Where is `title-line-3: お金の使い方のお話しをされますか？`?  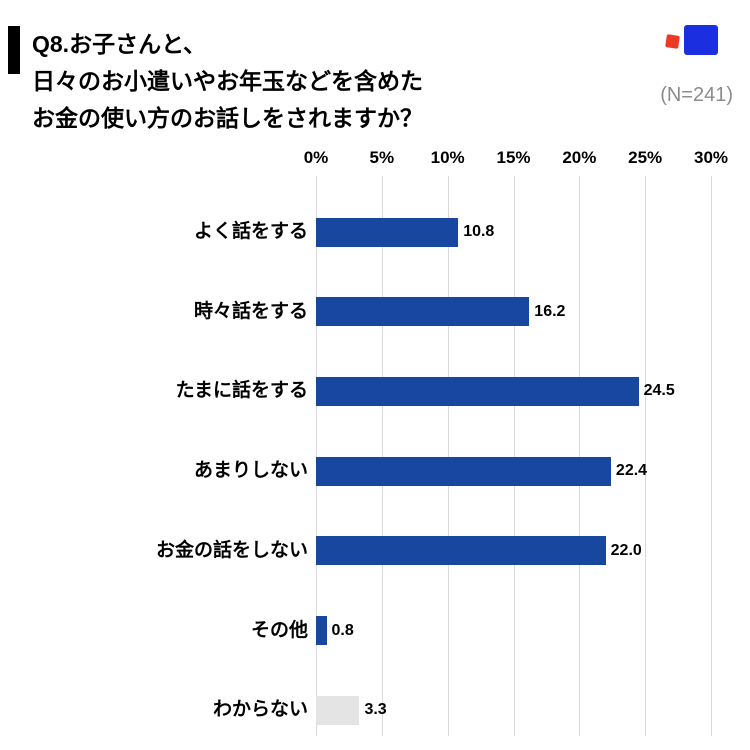
title-line-3: お金の使い方のお話しをされますか？ is located at coordinates (227, 118).